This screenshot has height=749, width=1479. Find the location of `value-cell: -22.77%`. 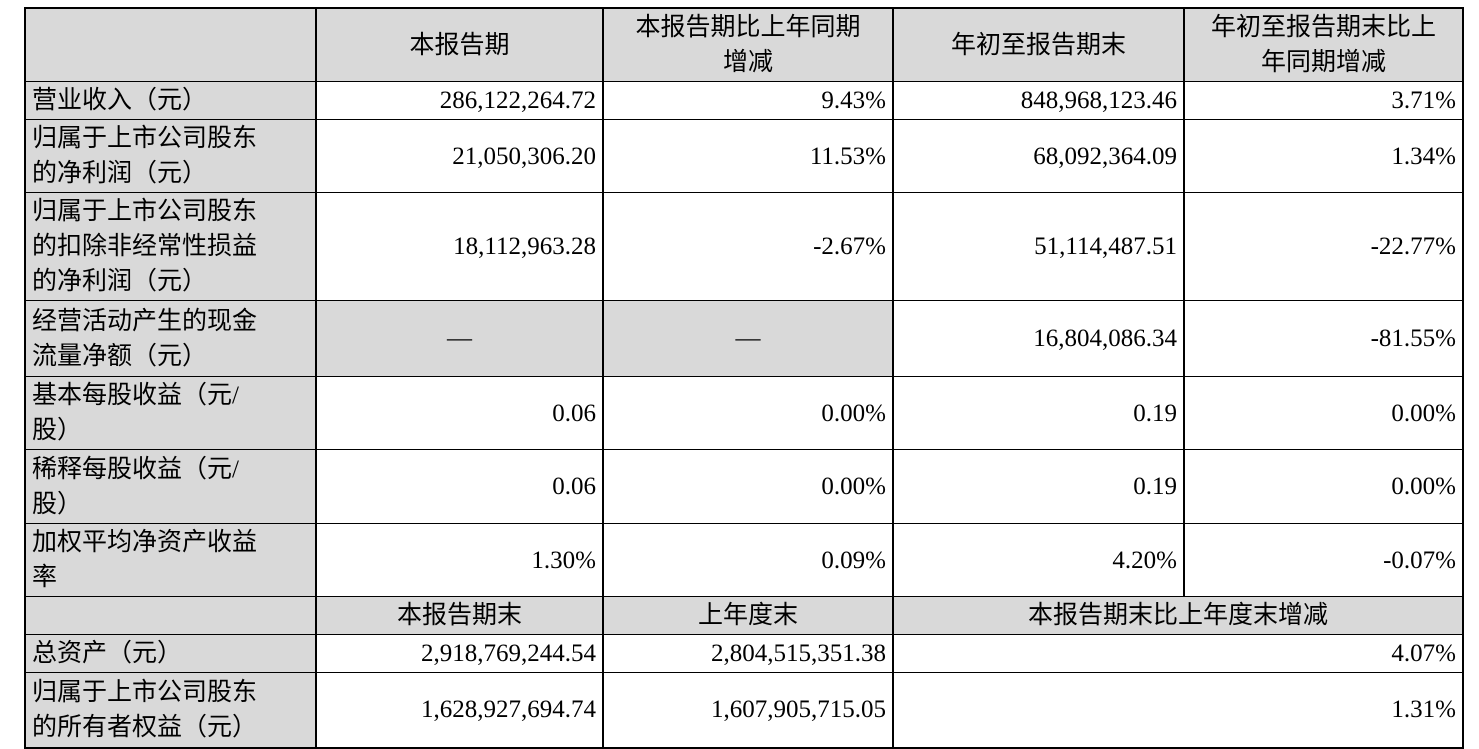

value-cell: -22.77% is located at coordinates (1323, 246).